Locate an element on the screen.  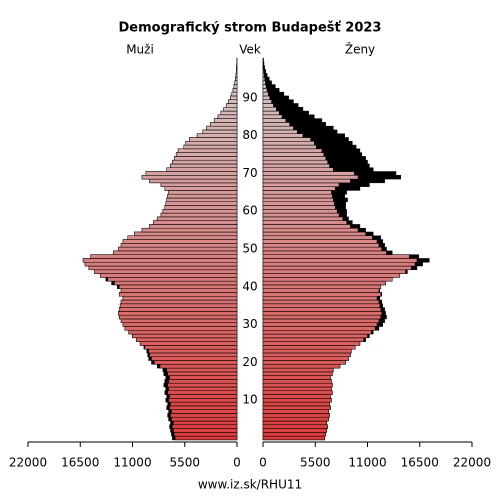
age-tick-label: 80 is located at coordinates (249, 135).